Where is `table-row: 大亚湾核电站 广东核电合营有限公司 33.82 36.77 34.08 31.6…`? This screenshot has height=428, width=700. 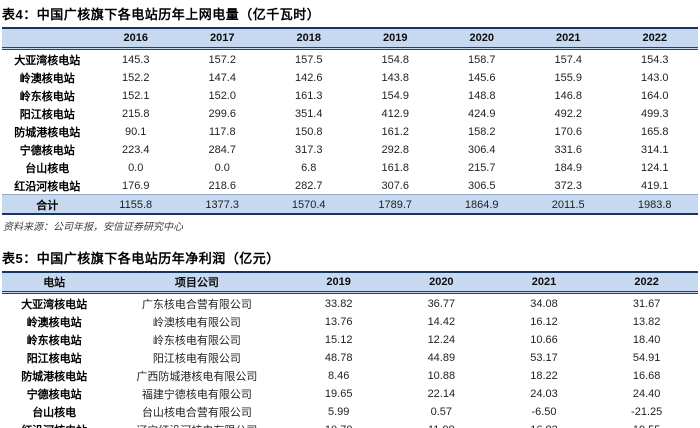
table-row: 大亚湾核电站 广东核电合营有限公司 33.82 36.77 34.08 31.6… is located at coordinates (350, 303).